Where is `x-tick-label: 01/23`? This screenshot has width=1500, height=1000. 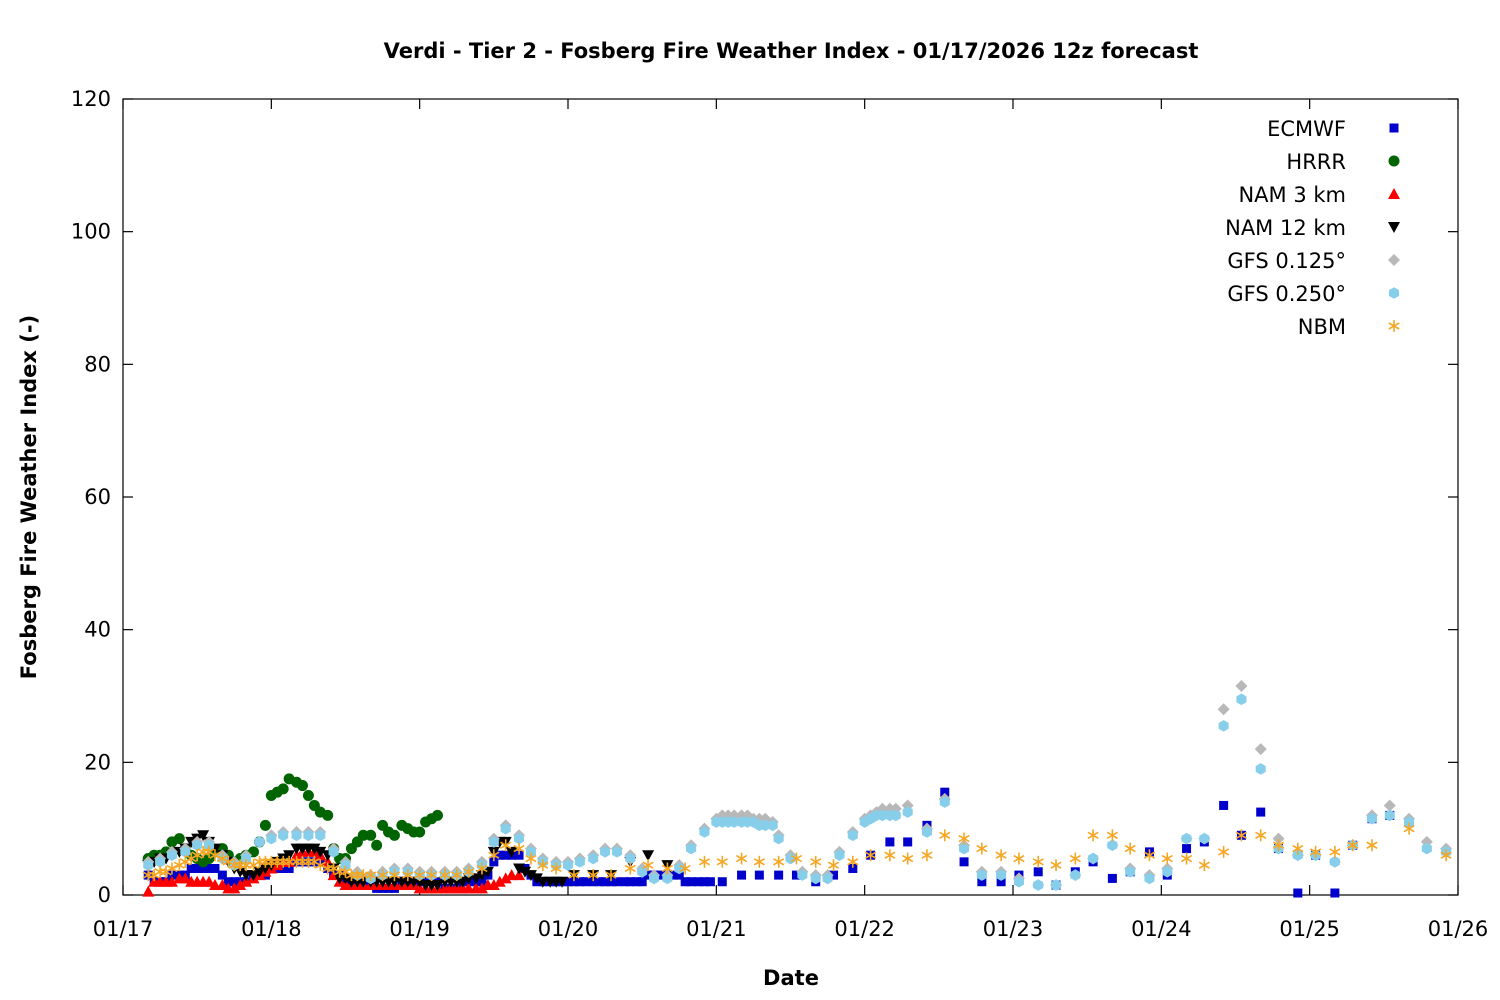
x-tick-label: 01/23 is located at coordinates (1013, 929).